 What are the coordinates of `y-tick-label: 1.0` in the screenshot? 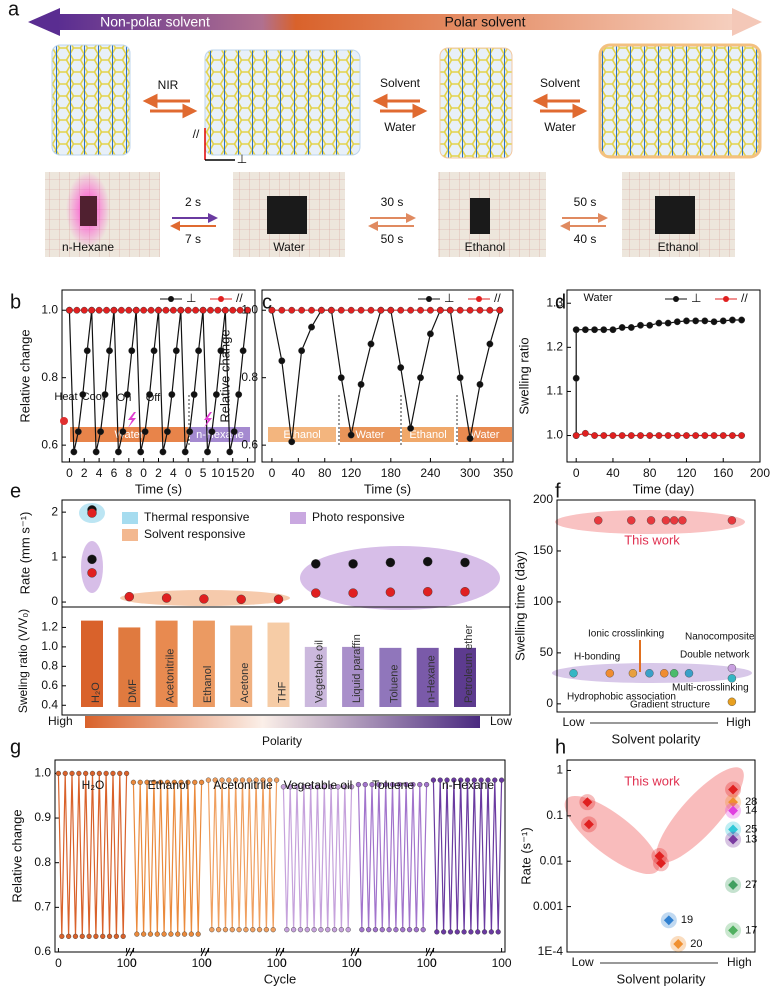 It's located at (42, 773).